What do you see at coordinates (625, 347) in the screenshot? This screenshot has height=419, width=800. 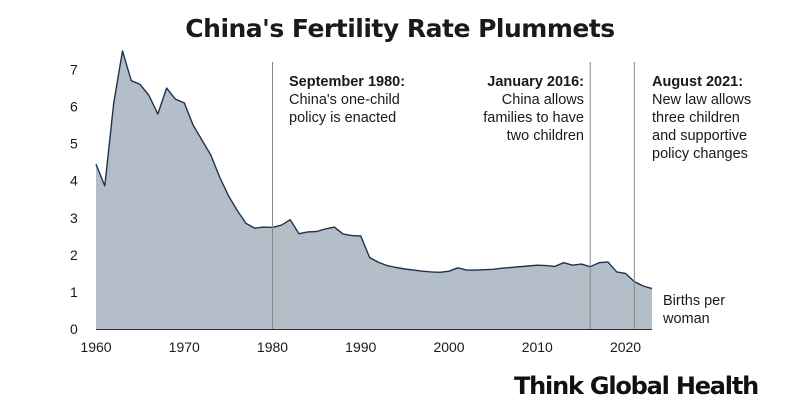 I see `x-tick-label: 2020` at bounding box center [625, 347].